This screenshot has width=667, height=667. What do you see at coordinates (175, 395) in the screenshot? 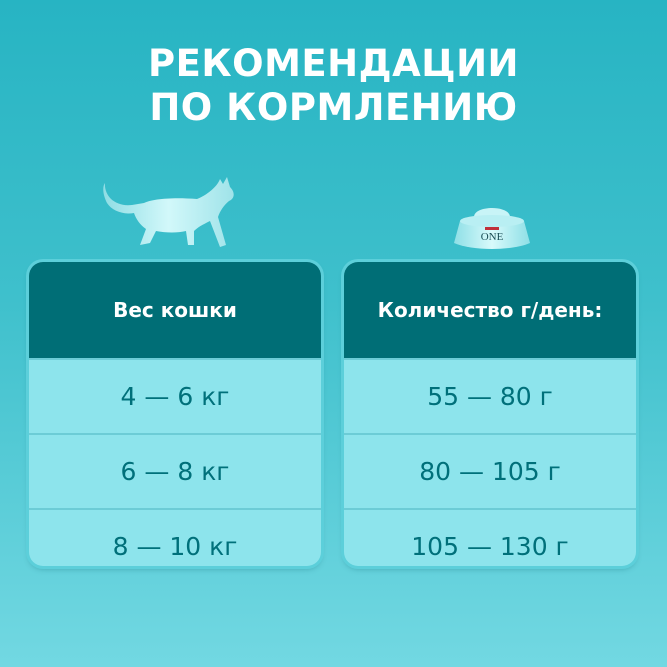
I see `weight-row: 4 — 6 кг` at bounding box center [175, 395].